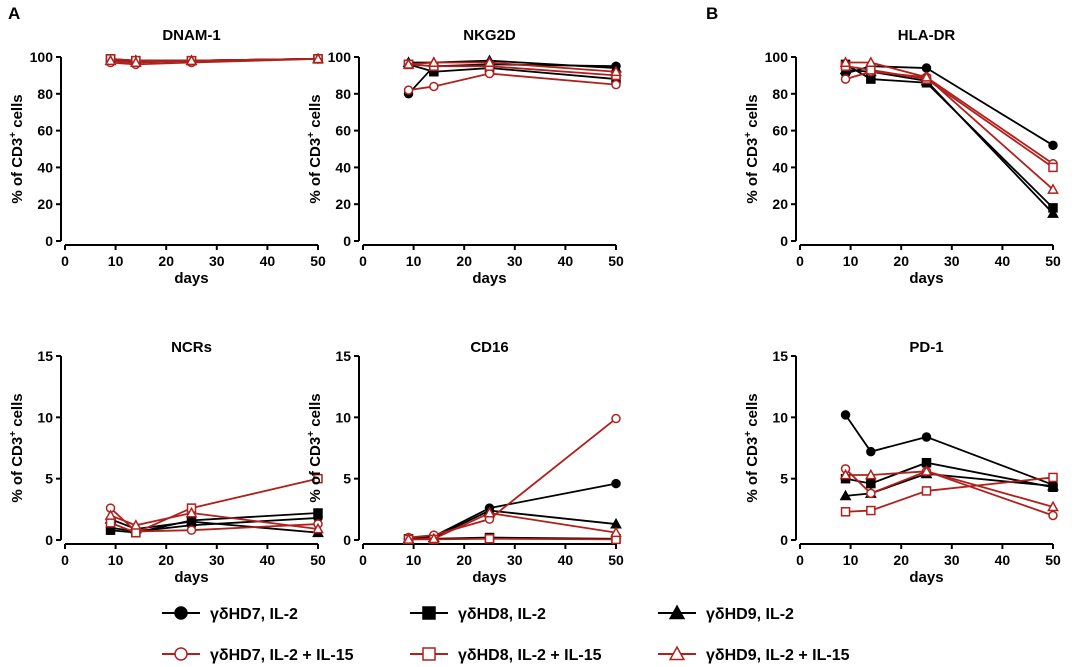 Image resolution: width=1084 pixels, height=667 pixels. I want to click on legend-item: γδHD9, IL-2, so click(726, 613).